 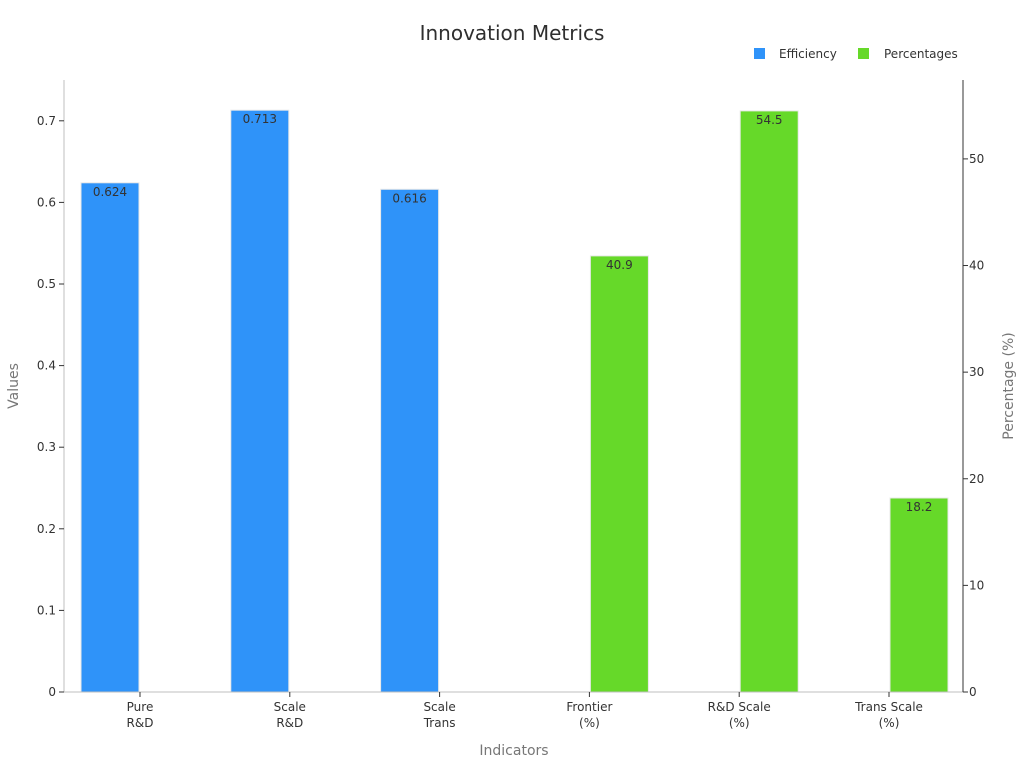 I want to click on x-tick-label-1-line-0: Scale, so click(x=290, y=707).